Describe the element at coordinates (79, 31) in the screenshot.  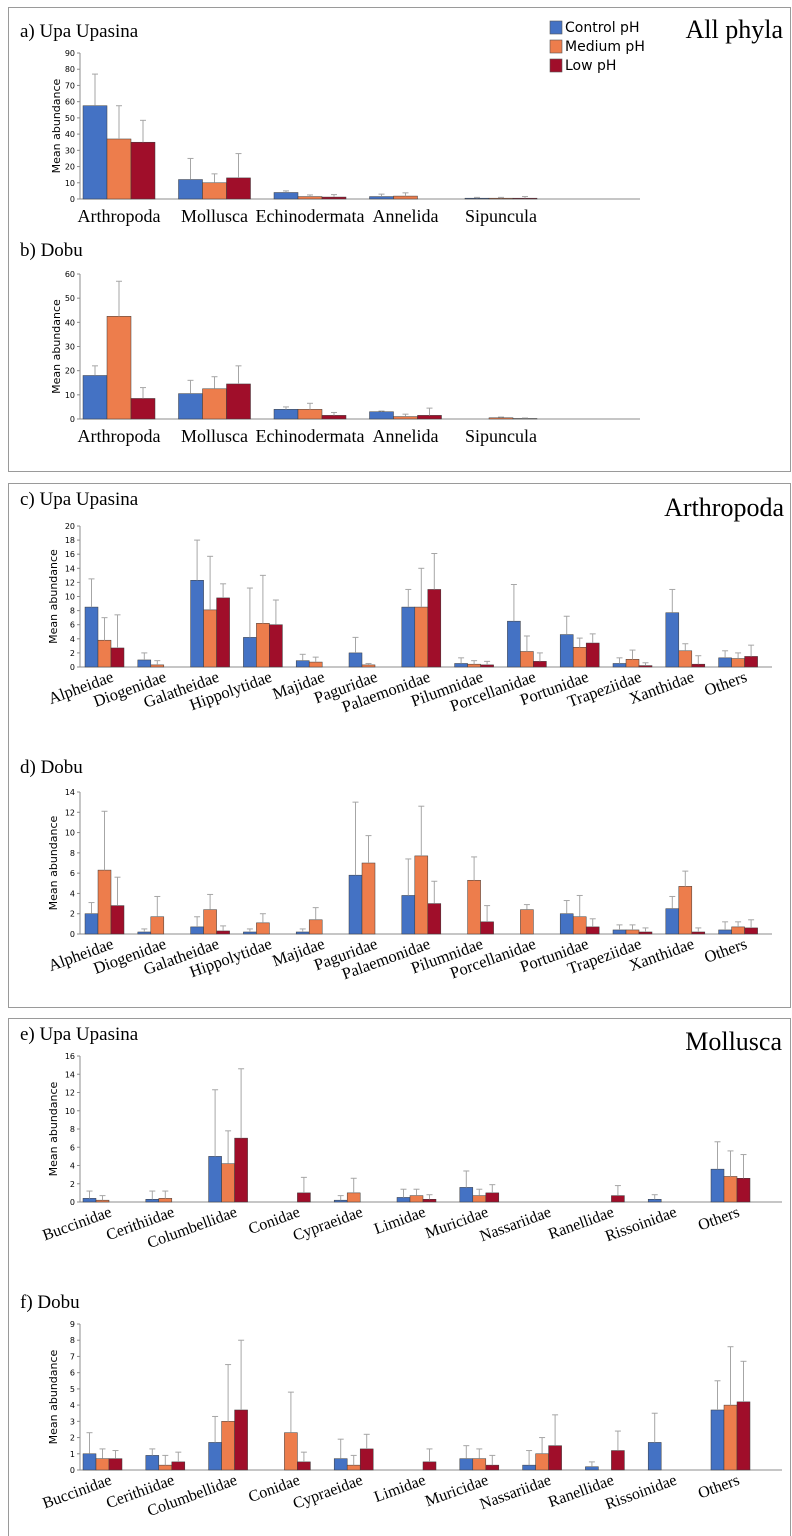
I see `chart-label: a) Upa Upasina` at that location.